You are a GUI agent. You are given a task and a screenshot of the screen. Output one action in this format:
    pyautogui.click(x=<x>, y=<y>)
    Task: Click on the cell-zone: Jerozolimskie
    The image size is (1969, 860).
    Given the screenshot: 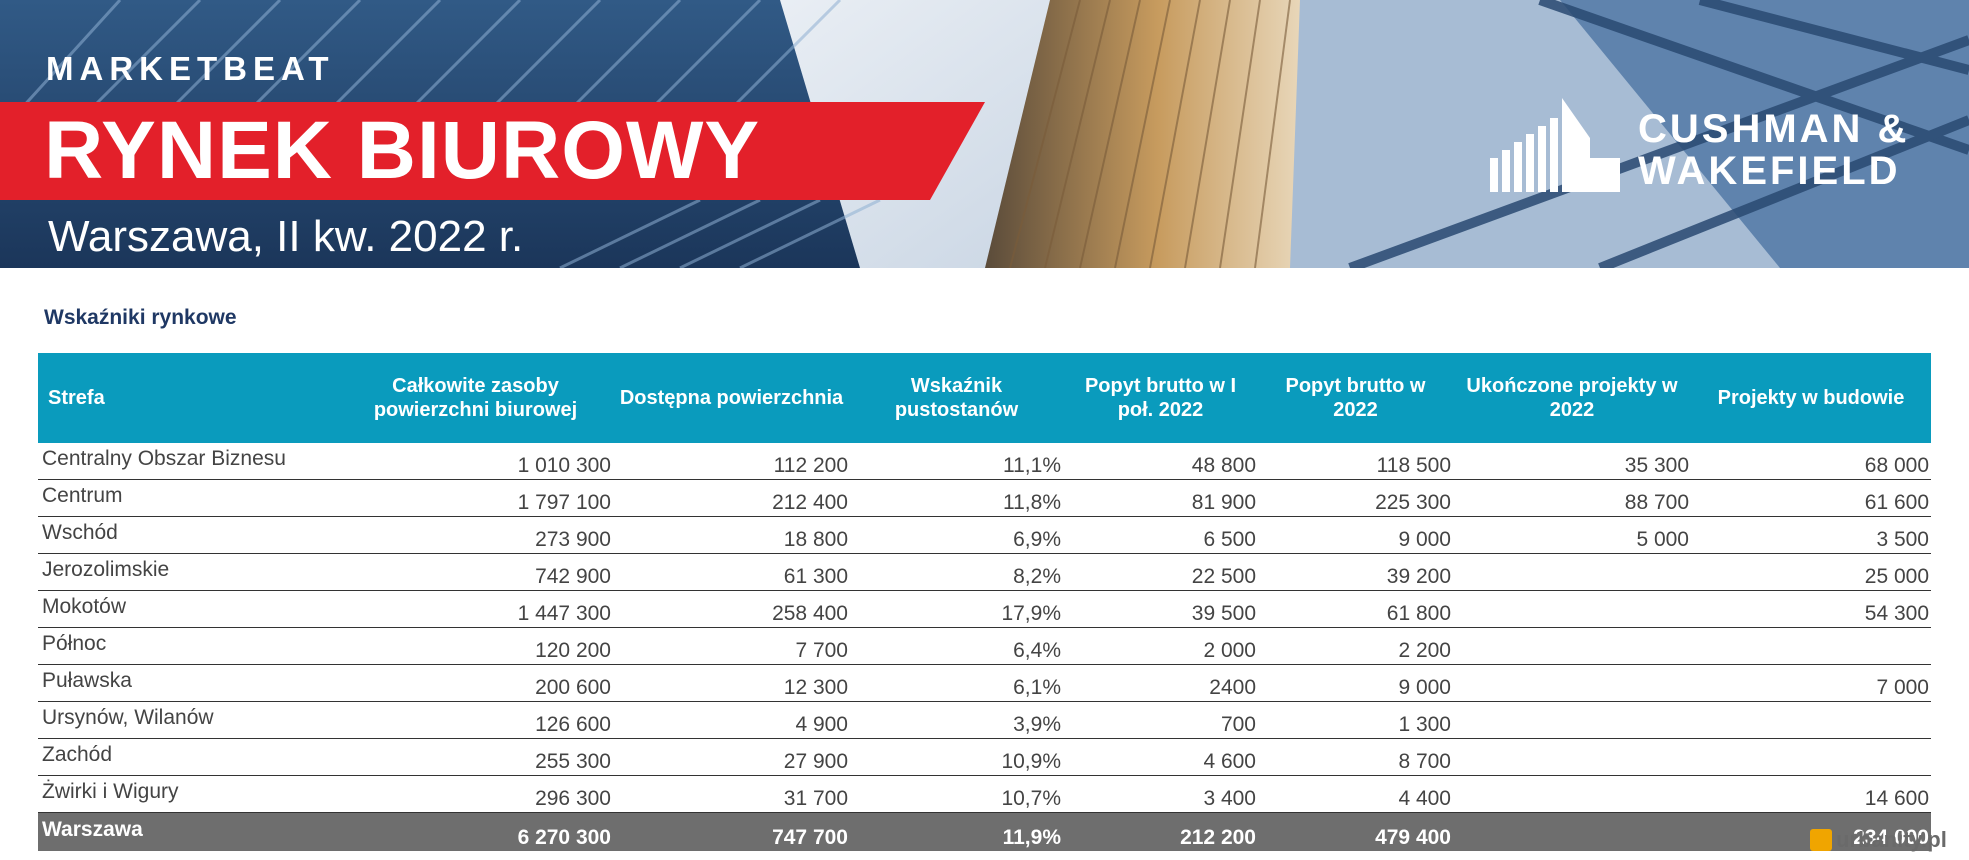 What is the action you would take?
    pyautogui.click(x=106, y=569)
    